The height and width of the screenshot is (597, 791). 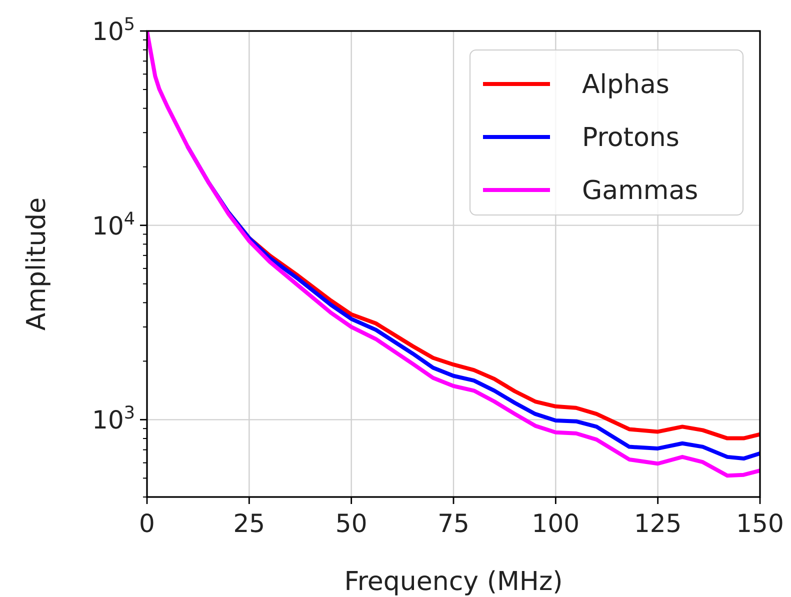 What do you see at coordinates (658, 523) in the screenshot?
I see `x-tick-label: 125` at bounding box center [658, 523].